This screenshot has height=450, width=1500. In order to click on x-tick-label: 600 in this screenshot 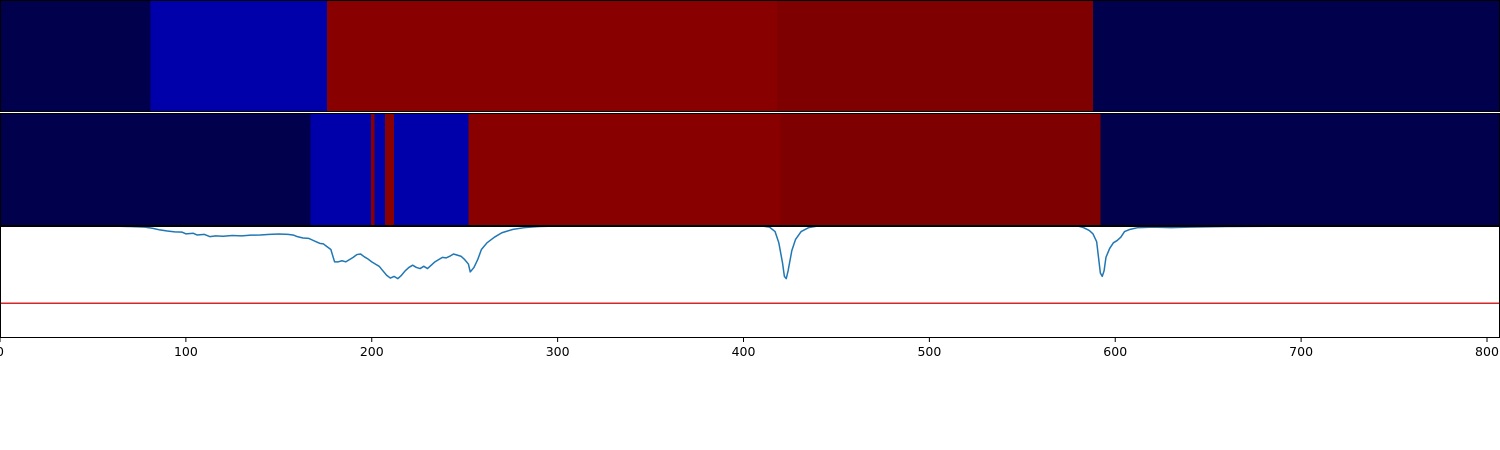, I will do `click(1115, 351)`.